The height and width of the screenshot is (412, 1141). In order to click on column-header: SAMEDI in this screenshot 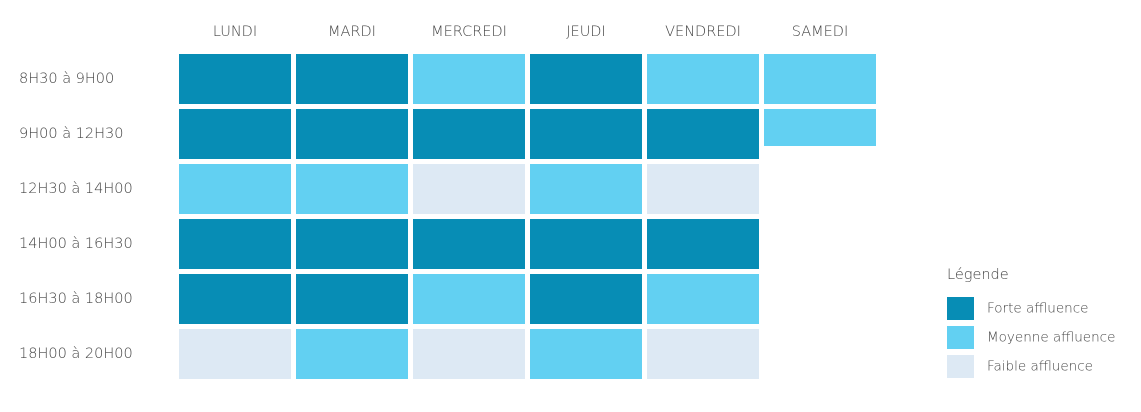, I will do `click(820, 32)`.